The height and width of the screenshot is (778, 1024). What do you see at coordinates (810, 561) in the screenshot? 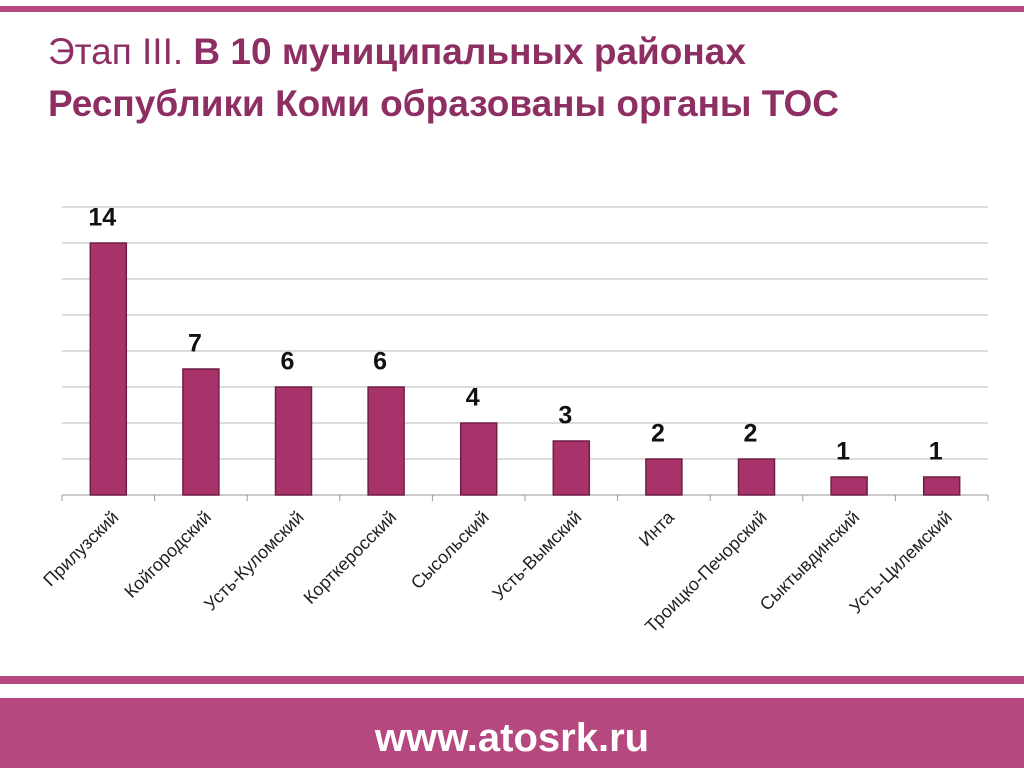
I see `x-tick-label: Сыктывдинский` at bounding box center [810, 561].